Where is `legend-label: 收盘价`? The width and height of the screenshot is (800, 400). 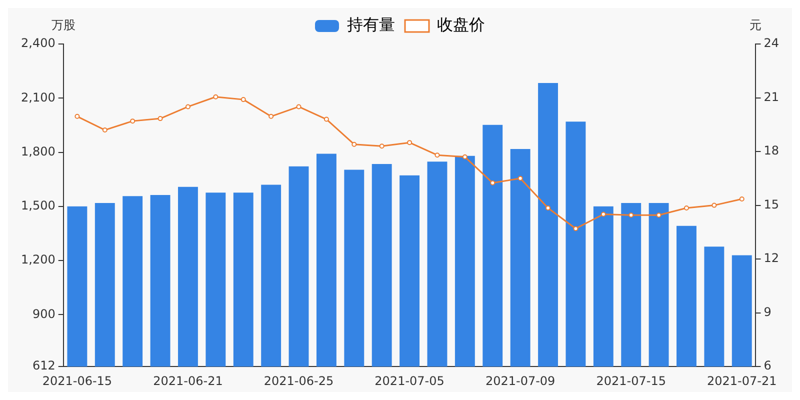
legend-label: 收盘价 is located at coordinates (461, 24).